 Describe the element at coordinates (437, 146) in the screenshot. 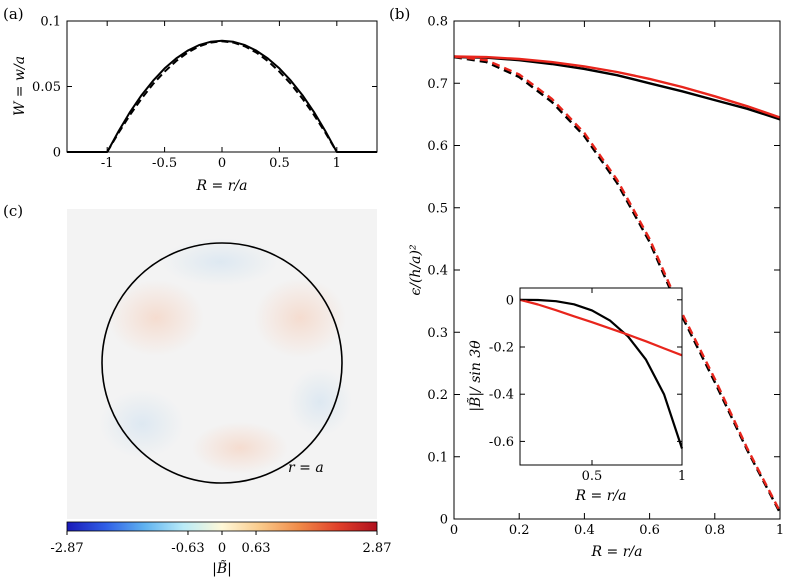

I see `panel-b-y-tick-label: 0.6` at that location.